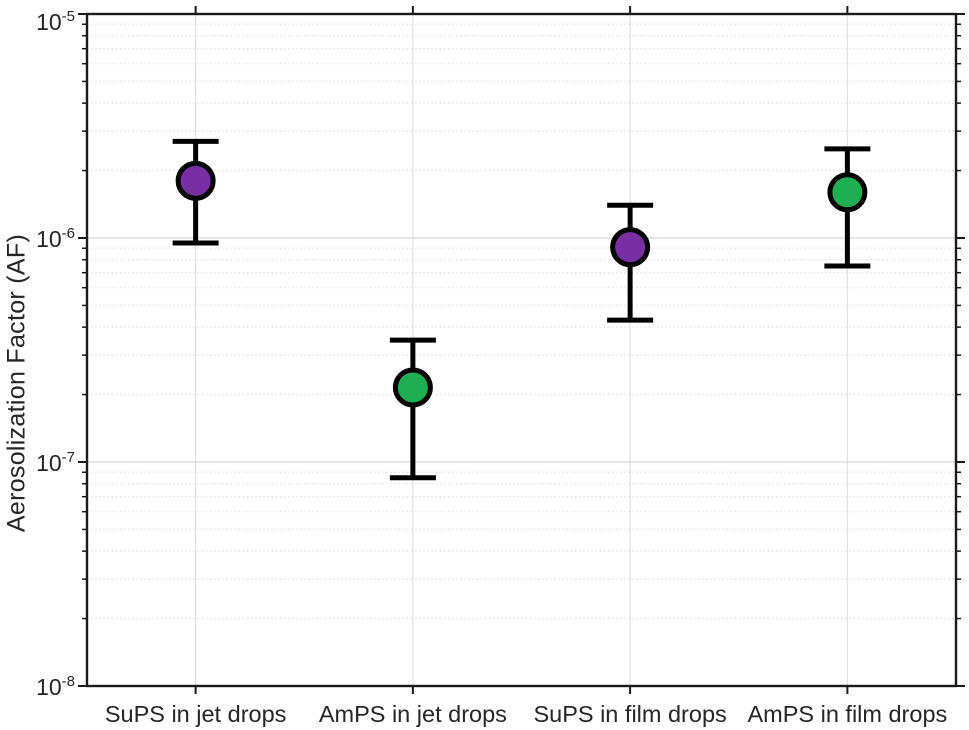  Describe the element at coordinates (55, 686) in the screenshot. I see `y-tick-label: 10⁻⁸` at that location.